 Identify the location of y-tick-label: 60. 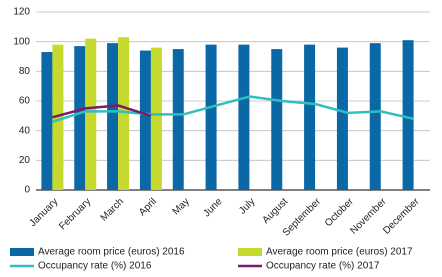
(25, 101).